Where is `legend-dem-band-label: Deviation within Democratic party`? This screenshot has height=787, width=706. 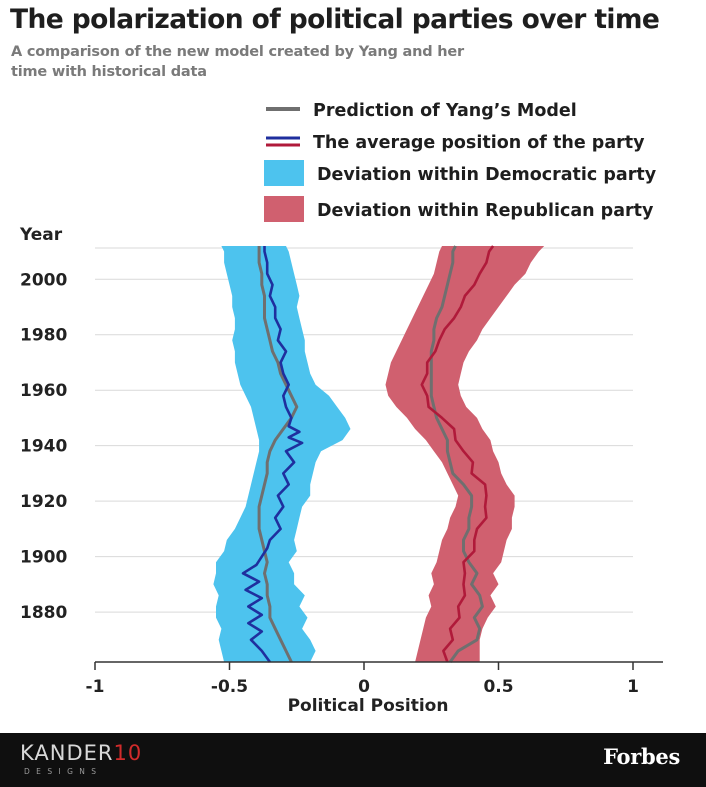 legend-dem-band-label: Deviation within Democratic party is located at coordinates (487, 175).